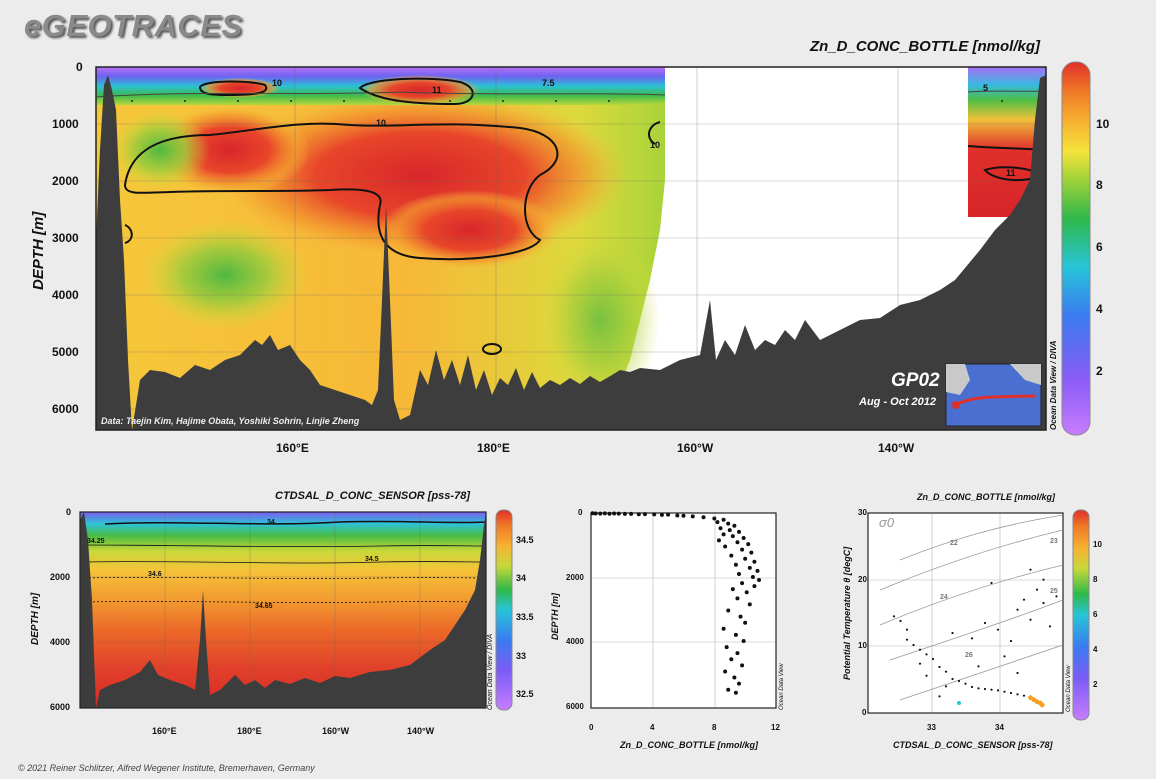  I want to click on ts-odv-label: Ocean Data View, so click(1069, 688).